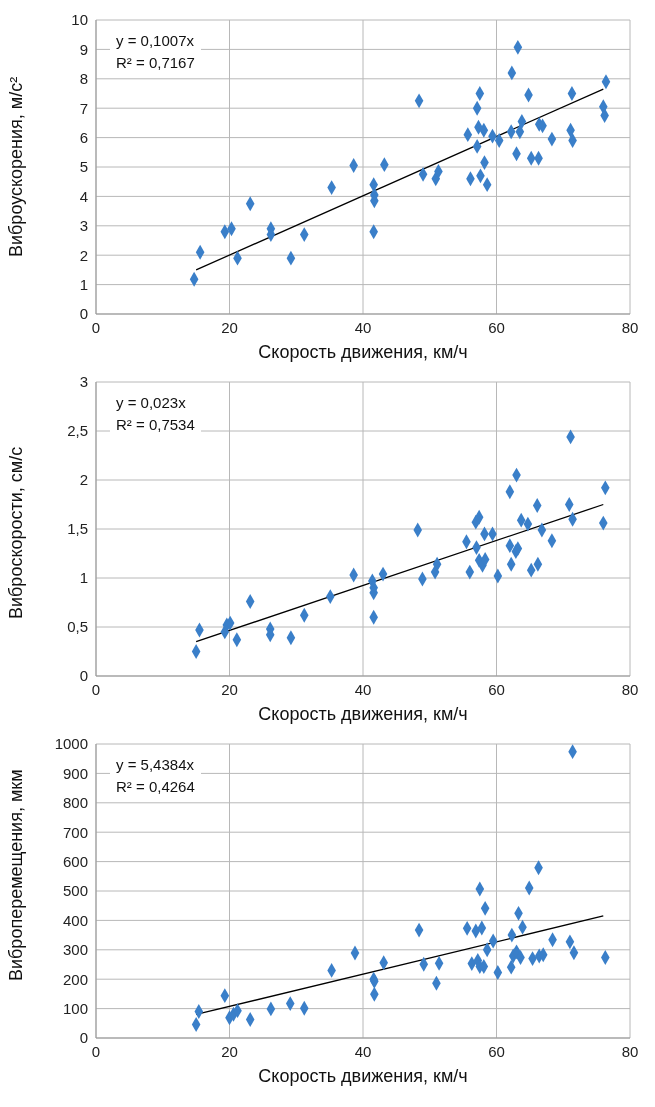 This screenshot has width=655, height=1107. I want to click on y-tick-label: 1000, so click(71, 744).